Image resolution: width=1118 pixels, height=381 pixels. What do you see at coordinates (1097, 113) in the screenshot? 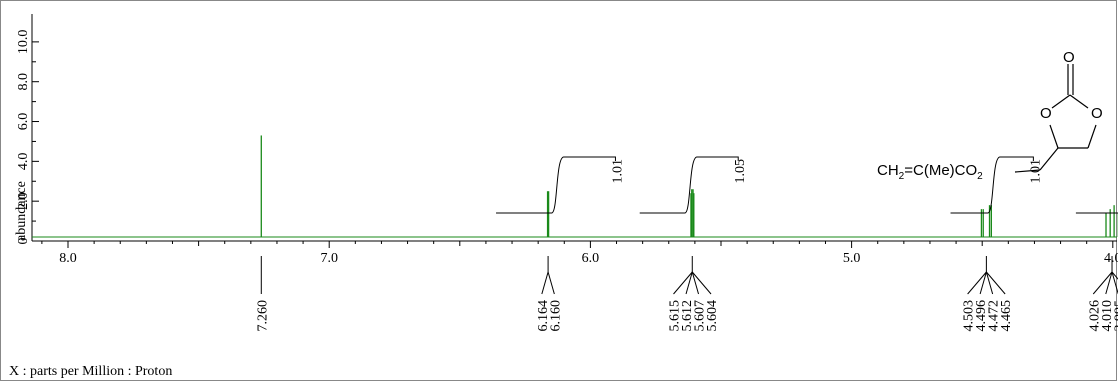
I see `atom-o-right: O` at bounding box center [1097, 113].